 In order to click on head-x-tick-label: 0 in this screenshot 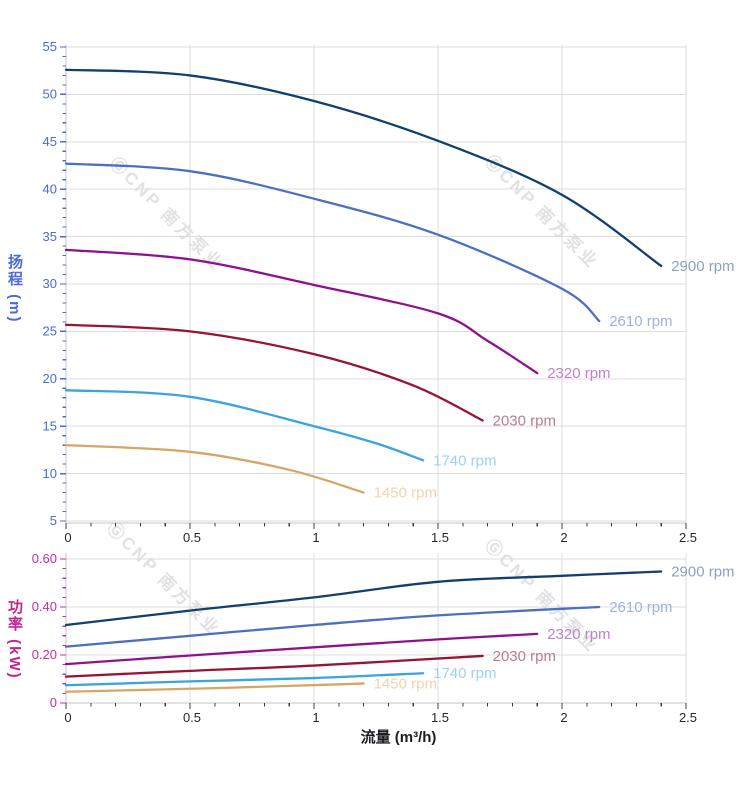, I will do `click(67, 537)`.